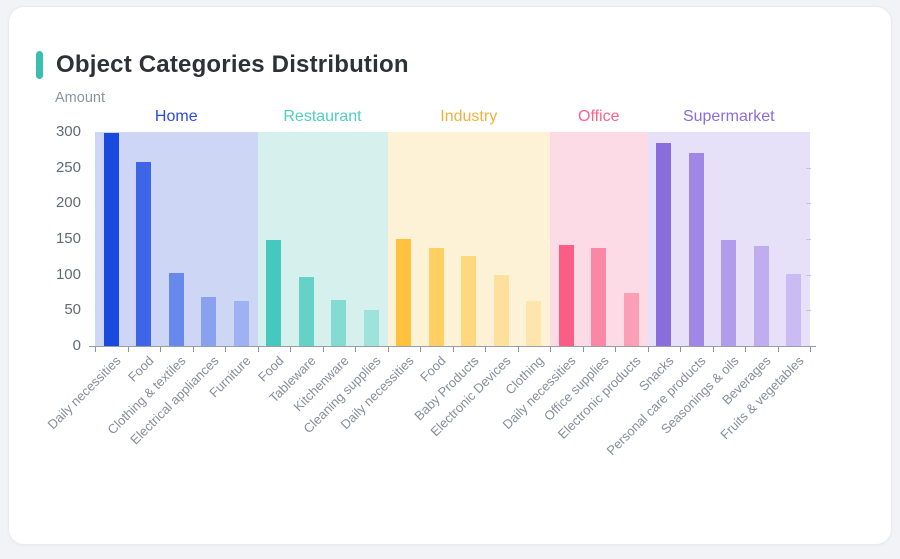  Describe the element at coordinates (111, 239) in the screenshot. I see `bar-home-daily-necessities` at that location.